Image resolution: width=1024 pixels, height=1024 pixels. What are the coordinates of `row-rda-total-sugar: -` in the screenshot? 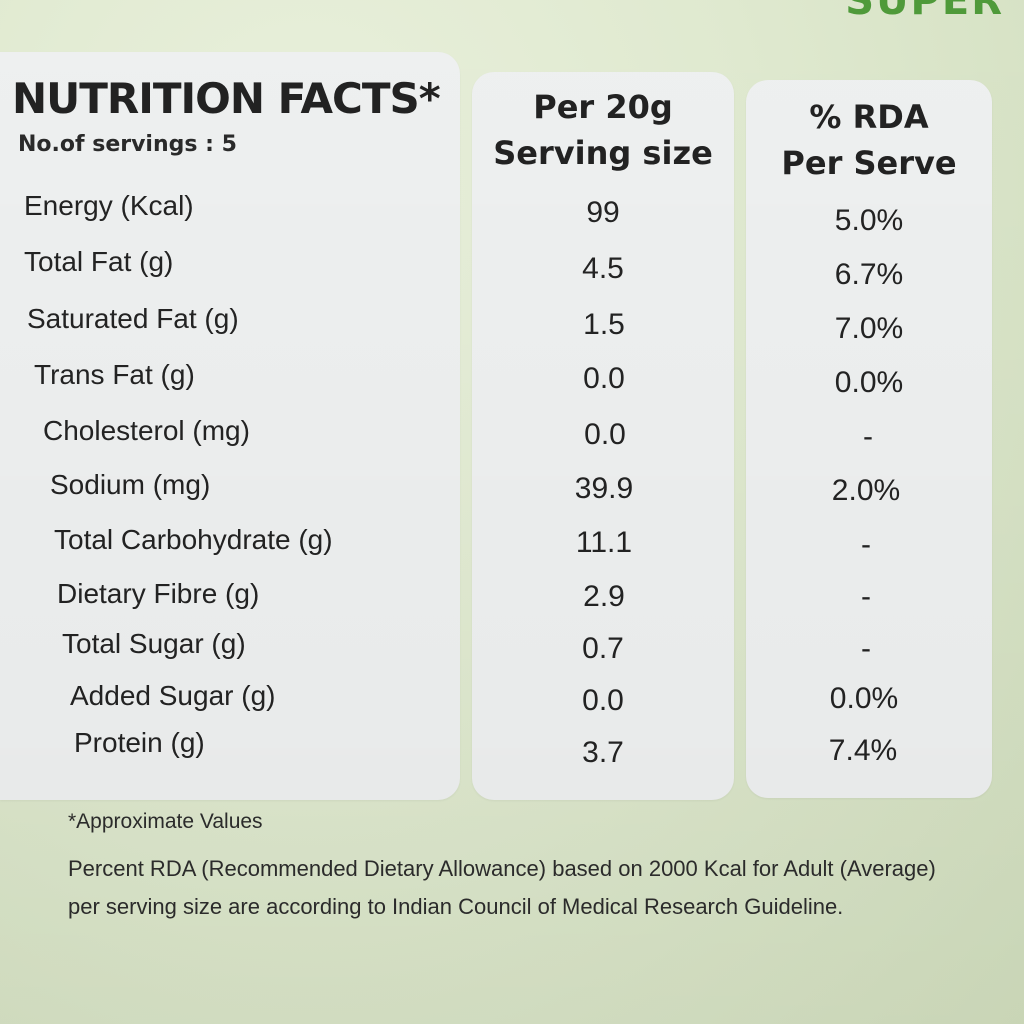 It's located at (866, 648).